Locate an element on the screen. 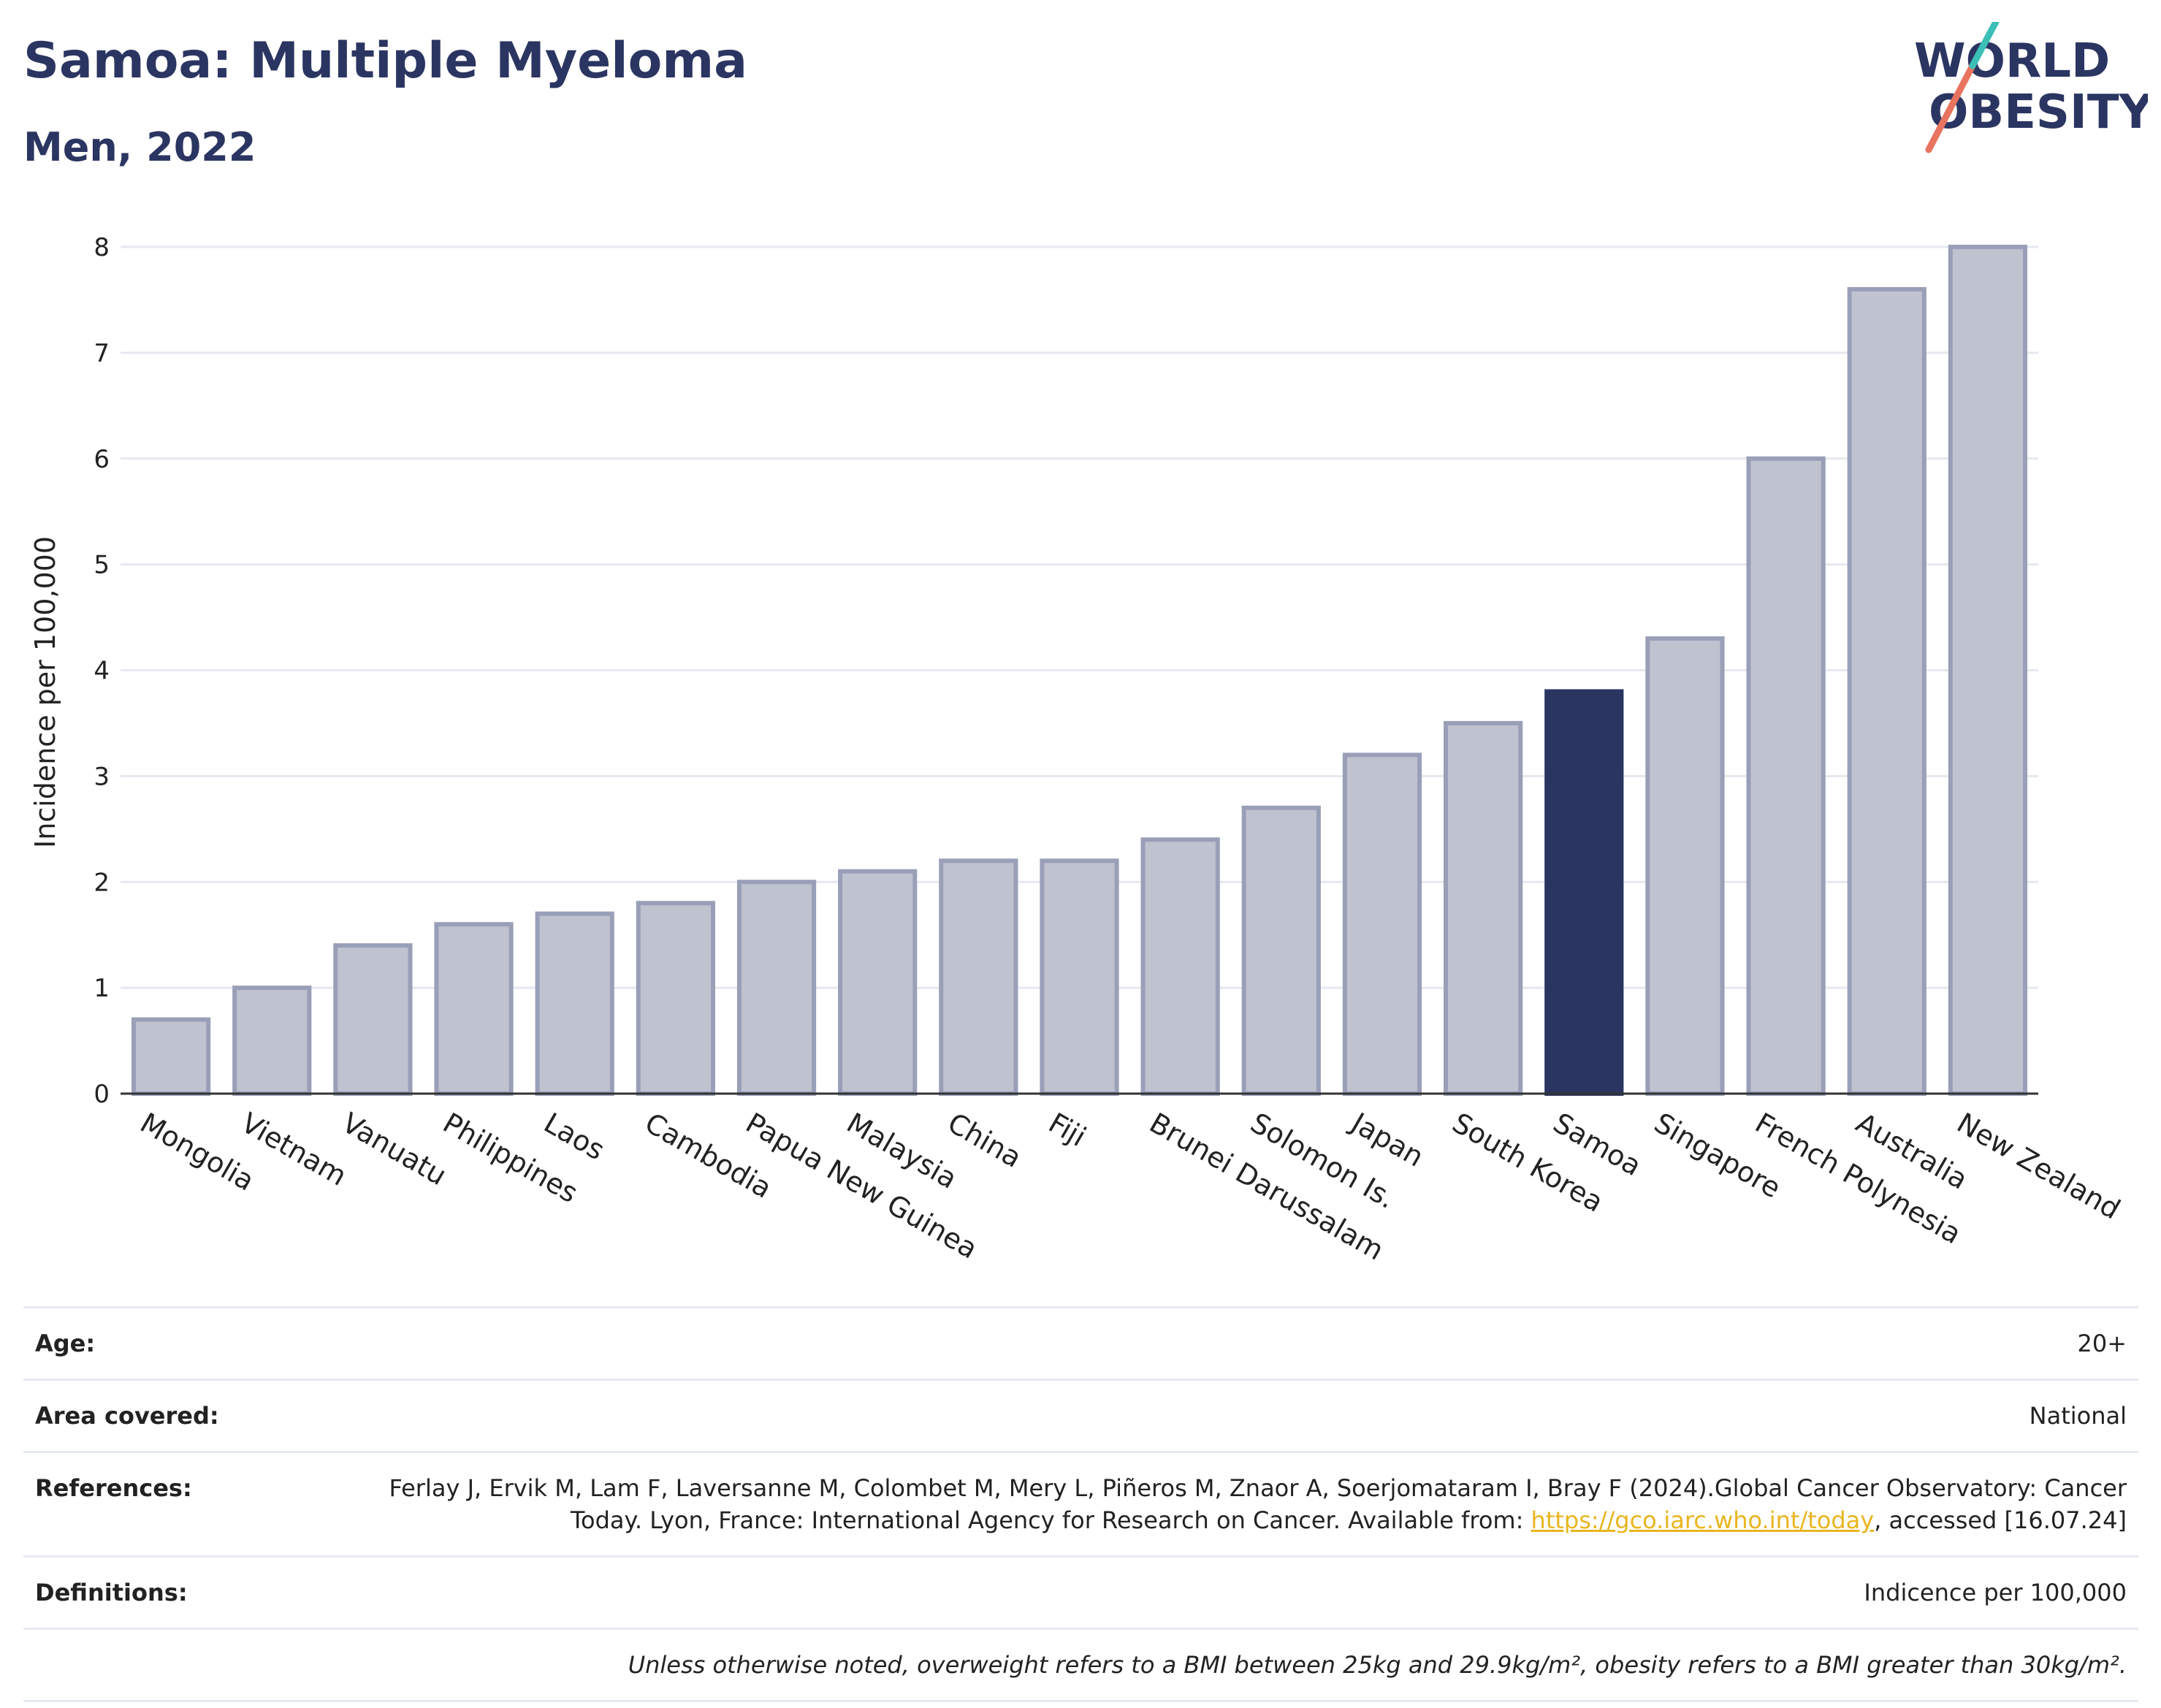 The height and width of the screenshot is (1708, 2161). bar-malaysia is located at coordinates (878, 982).